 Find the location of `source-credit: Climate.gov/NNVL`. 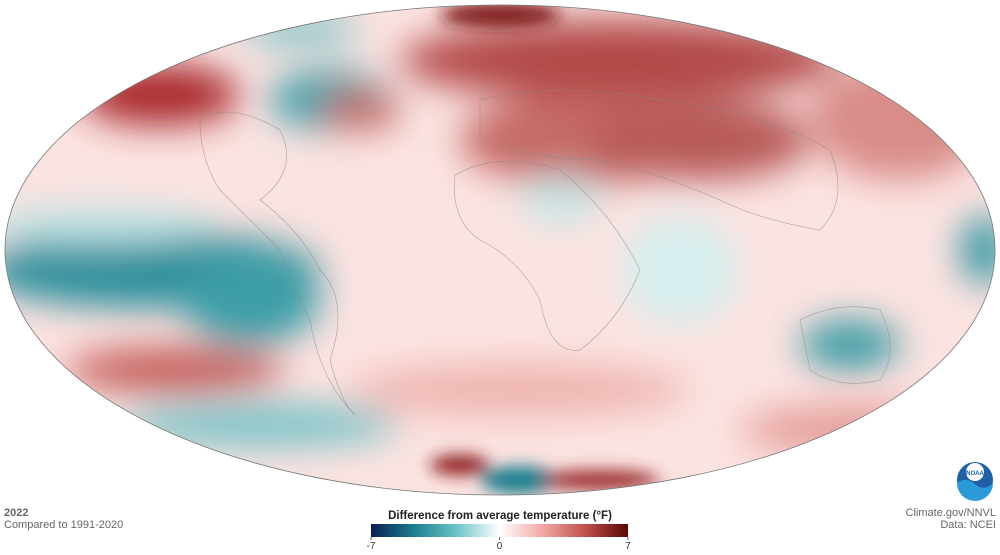

source-credit: Climate.gov/NNVL is located at coordinates (951, 513).